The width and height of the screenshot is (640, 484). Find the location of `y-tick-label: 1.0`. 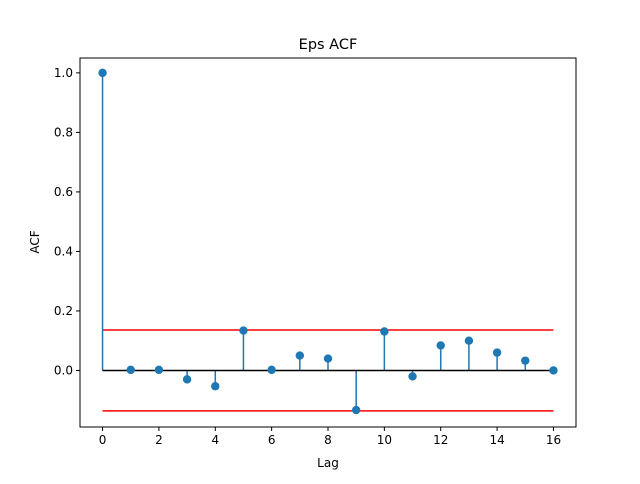

y-tick-label: 1.0 is located at coordinates (63, 73).